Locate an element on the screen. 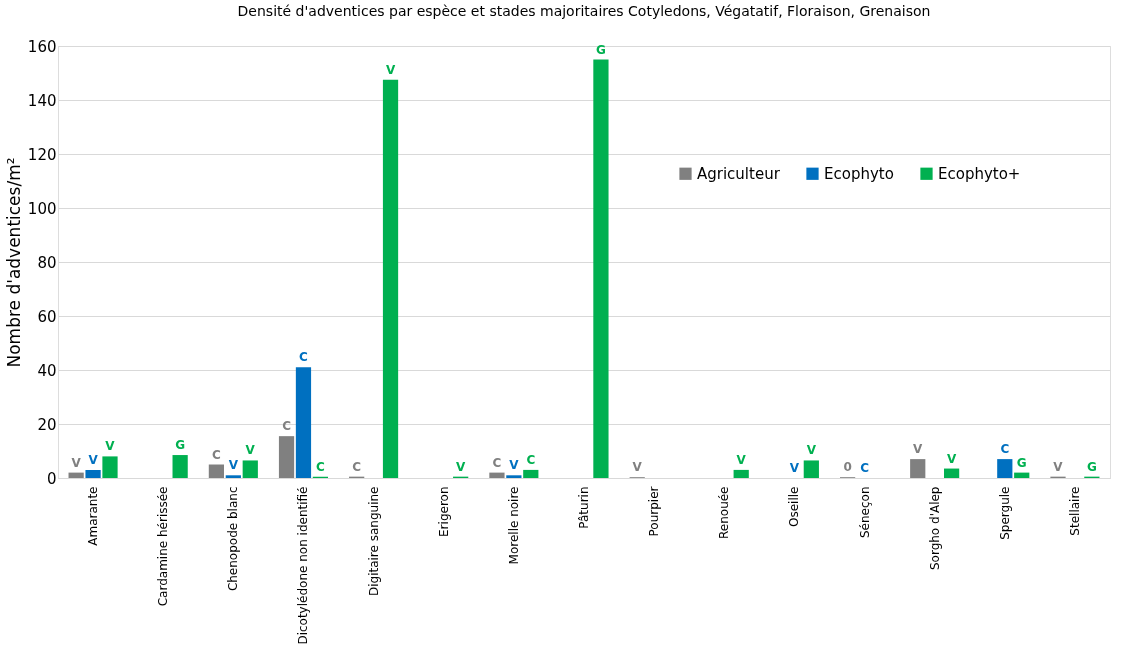 The width and height of the screenshot is (1123, 655). x-tick-label: Cardamine hérissée is located at coordinates (163, 546).